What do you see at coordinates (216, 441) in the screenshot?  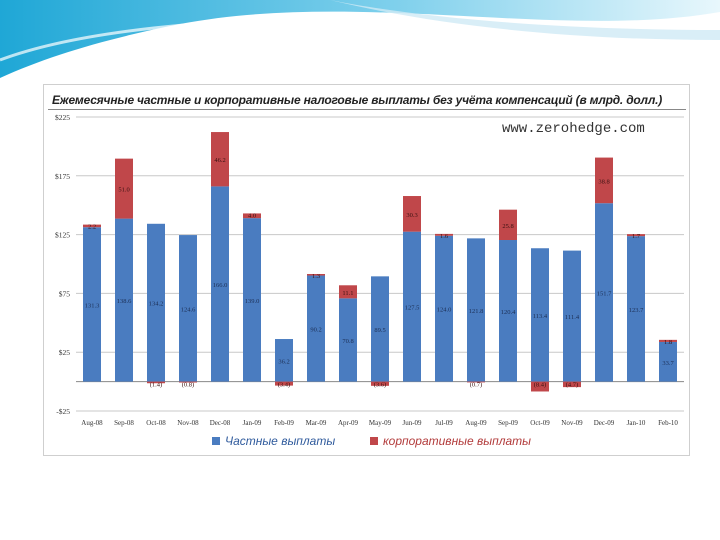 I see `legend-swatch-blue` at bounding box center [216, 441].